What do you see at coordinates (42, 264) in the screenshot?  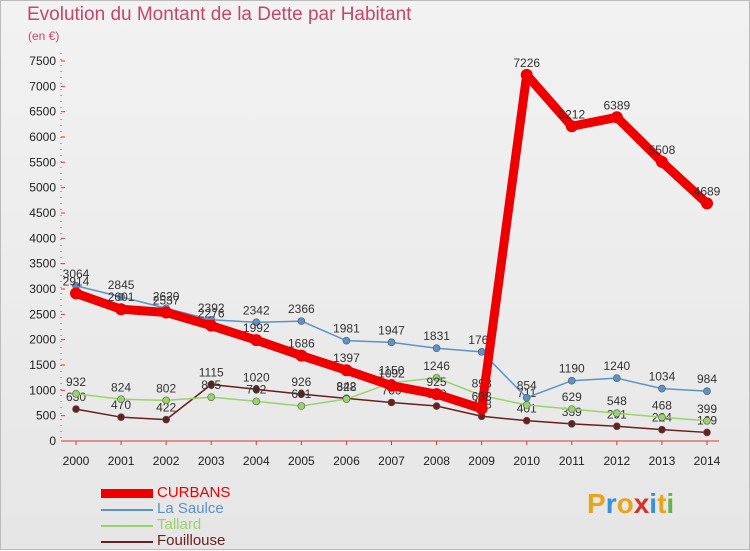 I see `y-tick-label: 3500` at bounding box center [42, 264].